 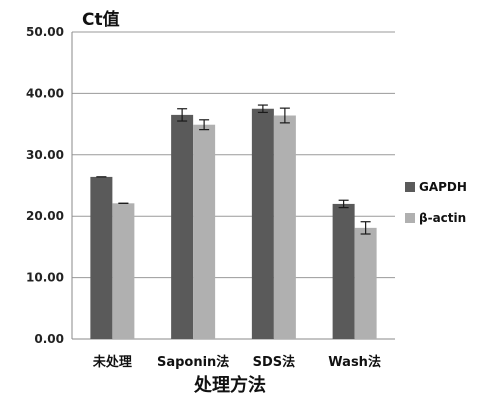 What do you see at coordinates (274, 362) in the screenshot?
I see `x-category-label: SDS法` at bounding box center [274, 362].